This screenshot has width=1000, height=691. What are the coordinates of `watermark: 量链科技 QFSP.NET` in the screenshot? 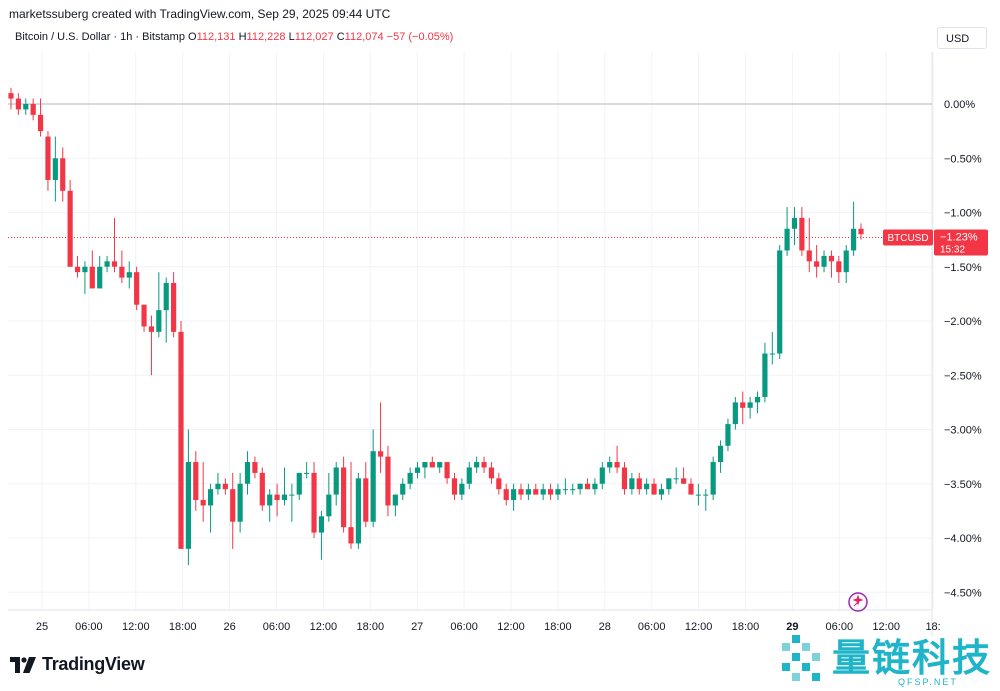 It's located at (886, 660).